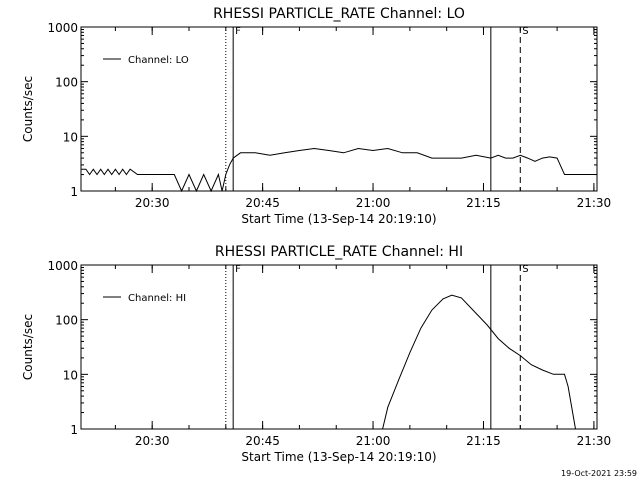  What do you see at coordinates (157, 298) in the screenshot?
I see `legend-label: Channel: HI` at bounding box center [157, 298].